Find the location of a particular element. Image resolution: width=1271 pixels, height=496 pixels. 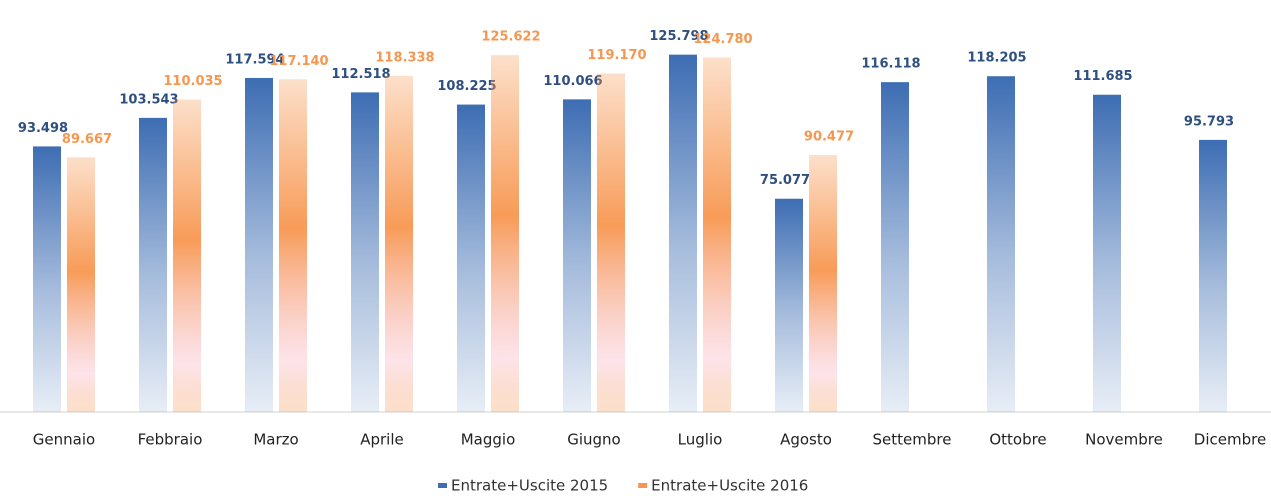

x-tick-label: Maggio is located at coordinates (488, 440).